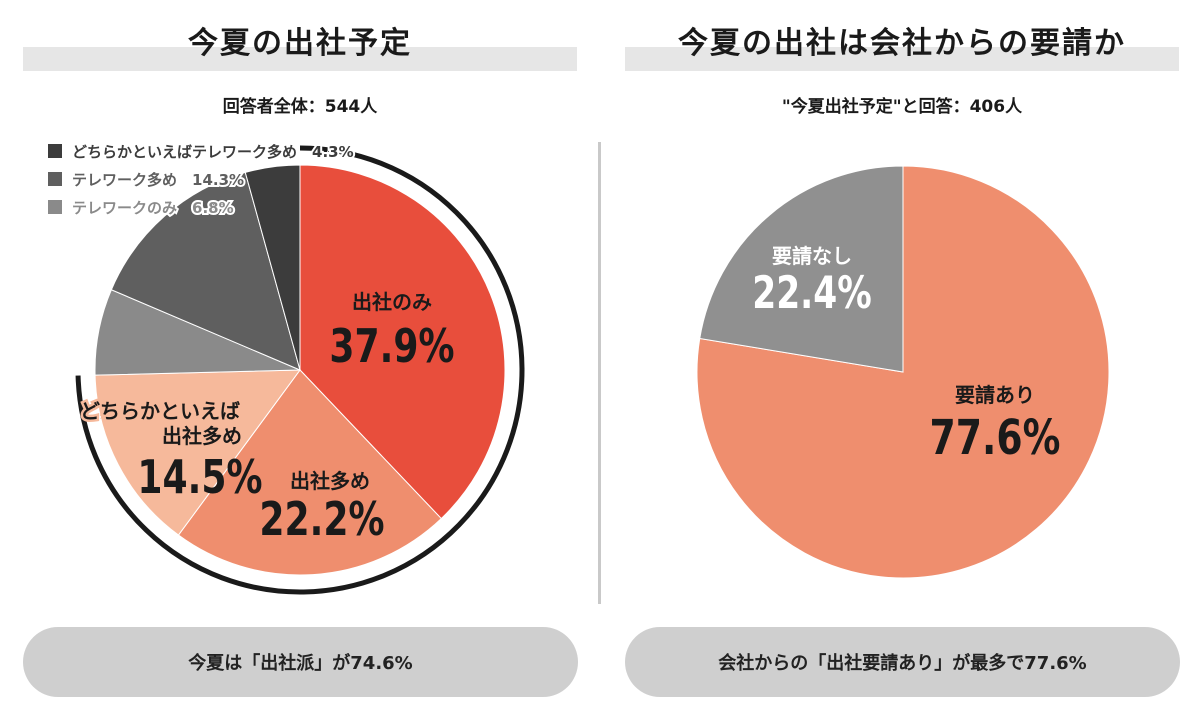 The width and height of the screenshot is (1200, 717). Describe the element at coordinates (995, 439) in the screenshot. I see `right-slice-value: 77.6%` at that location.